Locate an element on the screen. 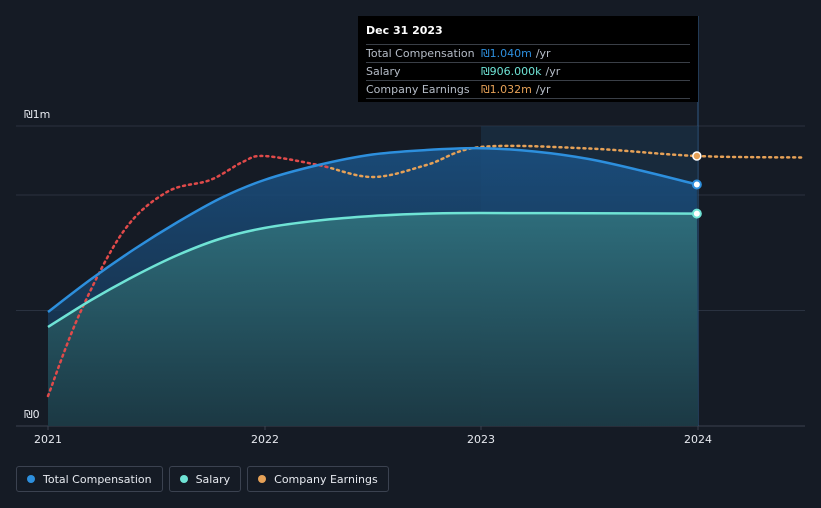 The width and height of the screenshot is (821, 508). tooltip-label: Salary is located at coordinates (383, 71).